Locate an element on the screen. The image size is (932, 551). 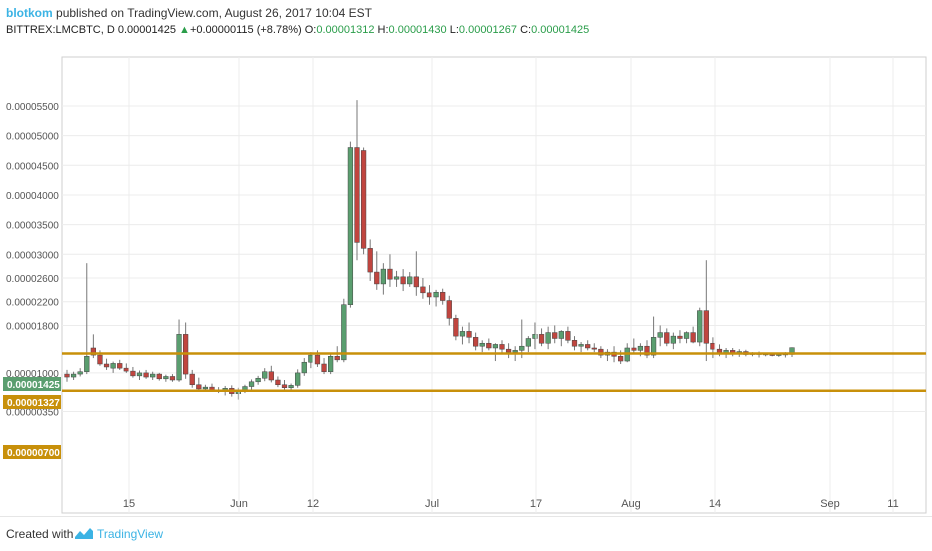
y-tick-label: 0.00005000 is located at coordinates (32, 137).